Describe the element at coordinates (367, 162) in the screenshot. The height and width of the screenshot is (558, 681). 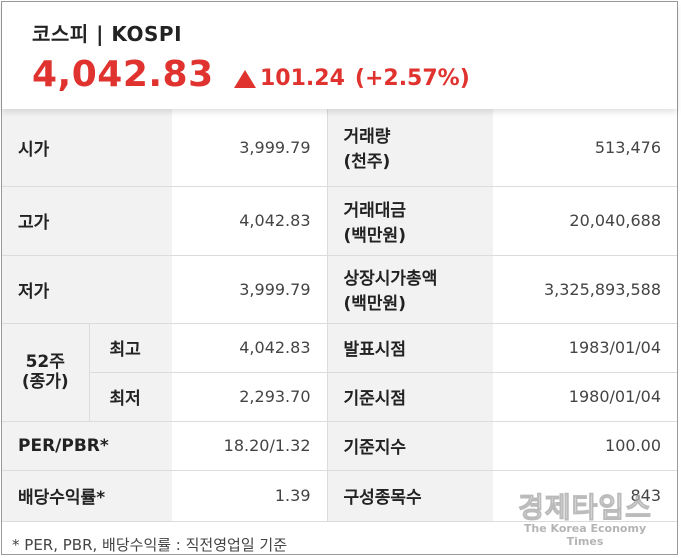
I see `volume-label-line2: (천주)` at that location.